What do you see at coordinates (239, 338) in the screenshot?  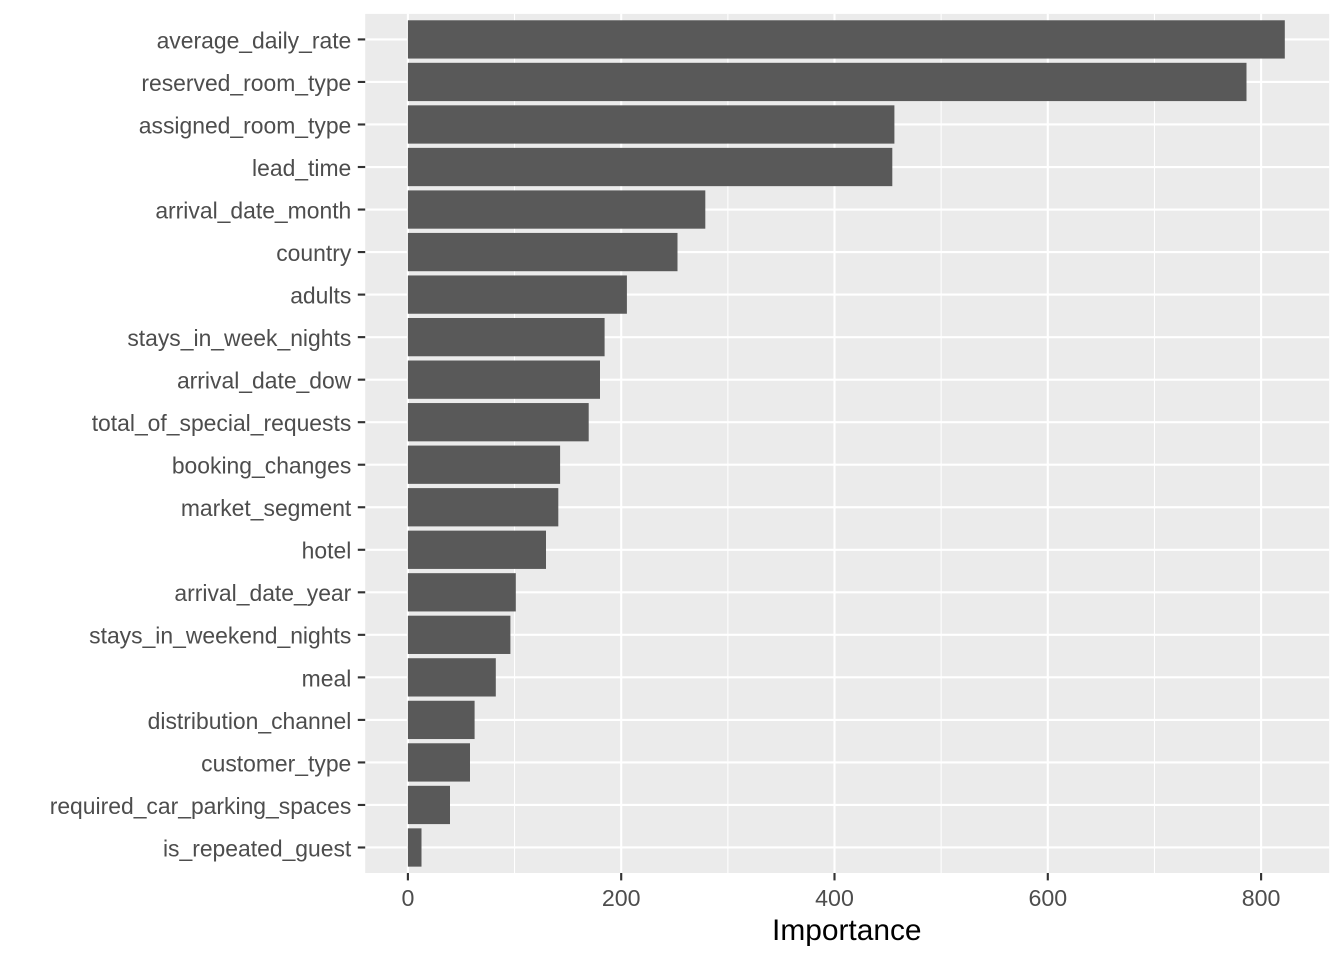 I see `svg-text: stays_in_week_nights` at bounding box center [239, 338].